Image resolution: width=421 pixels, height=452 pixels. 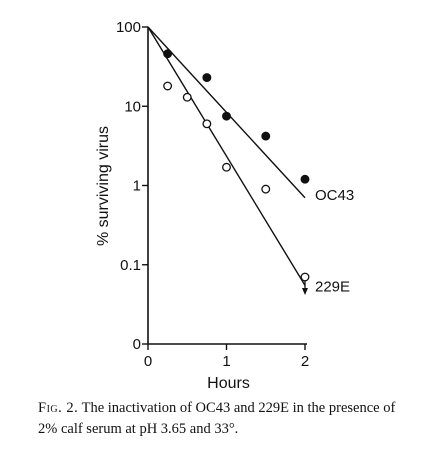 What do you see at coordinates (58, 408) in the screenshot?
I see `caption-label: Fig. 2.` at bounding box center [58, 408].